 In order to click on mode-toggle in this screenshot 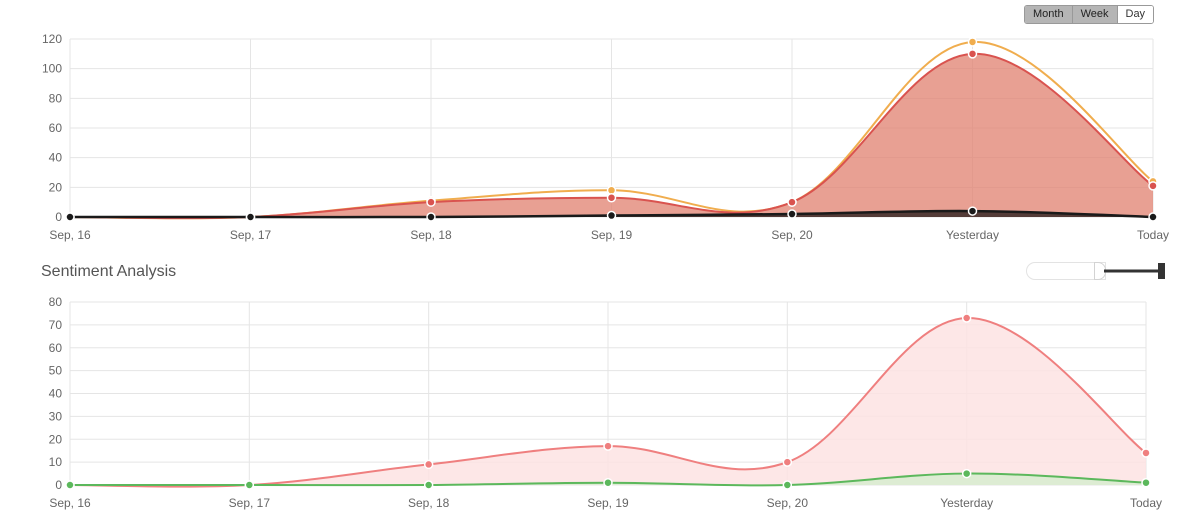, I will do `click(1096, 272)`.